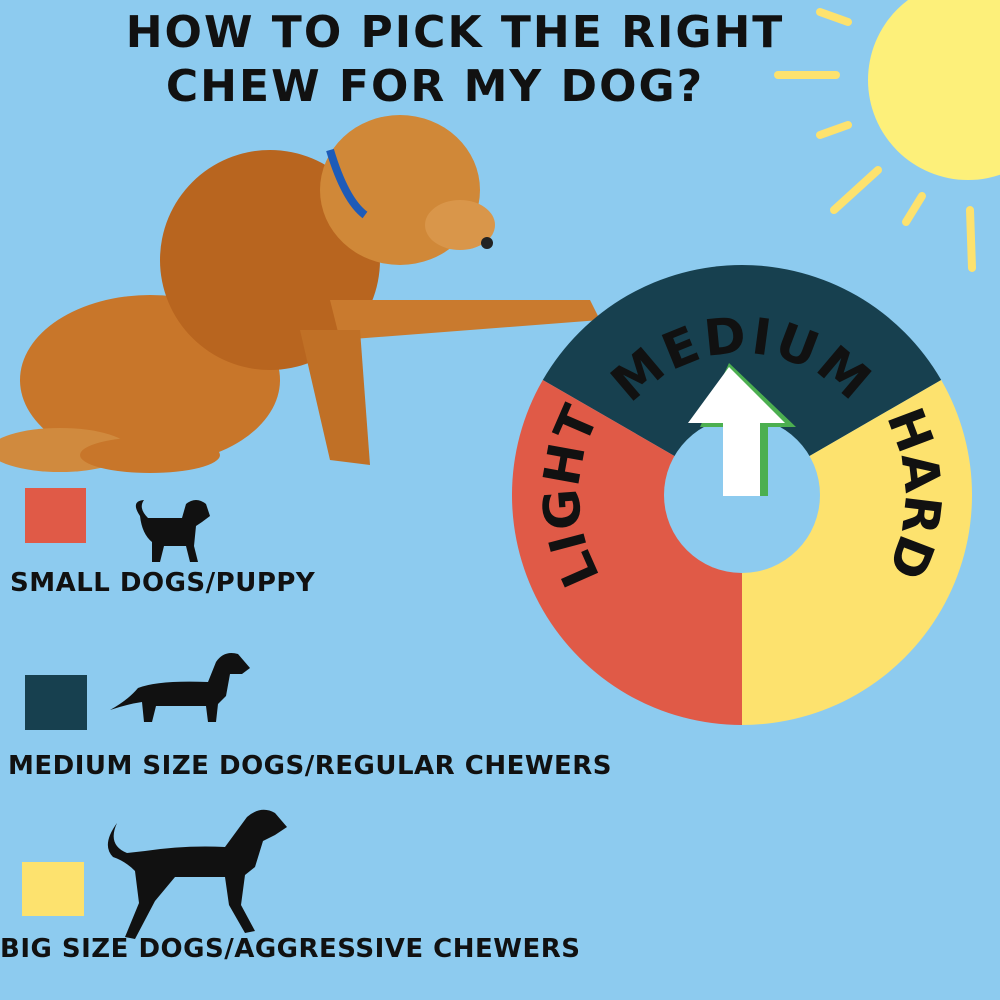 The width and height of the screenshot is (1000, 1000). What do you see at coordinates (435, 86) in the screenshot?
I see `title-line-2: CHEW FOR MY DOG?` at bounding box center [435, 86].